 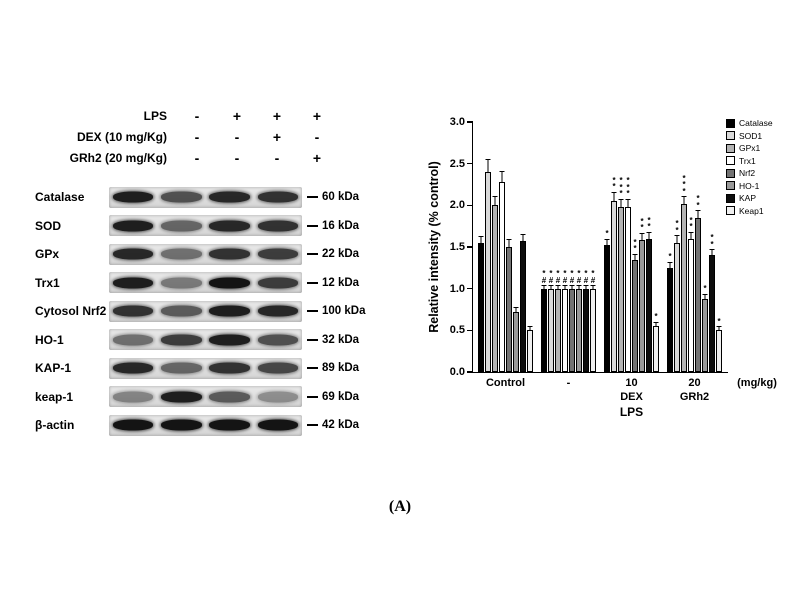 I want to click on kda-label: 60 kDa, so click(x=341, y=197).